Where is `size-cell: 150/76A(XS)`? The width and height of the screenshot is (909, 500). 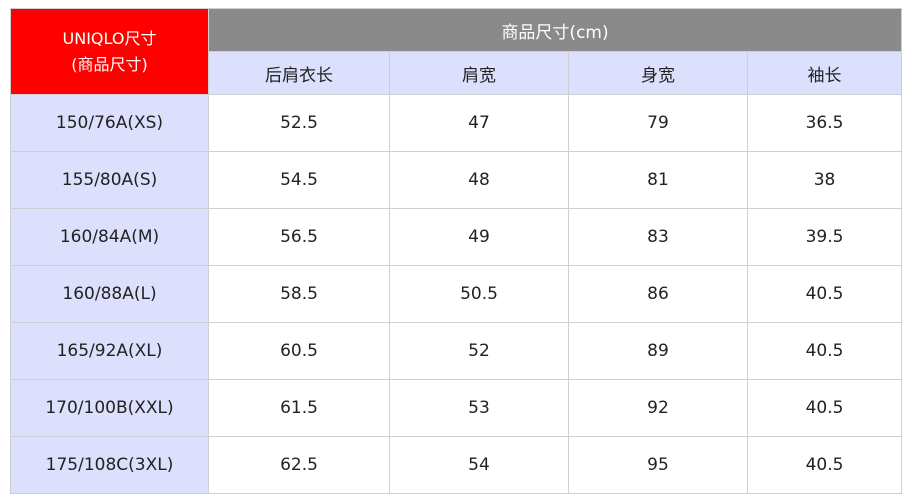 size-cell: 150/76A(XS) is located at coordinates (109, 123).